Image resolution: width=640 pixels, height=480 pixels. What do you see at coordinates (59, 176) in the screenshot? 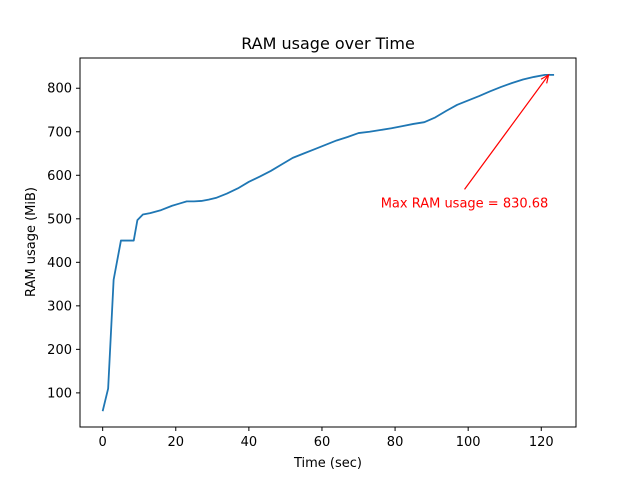
I see `y-tick-label: 600` at bounding box center [59, 176].